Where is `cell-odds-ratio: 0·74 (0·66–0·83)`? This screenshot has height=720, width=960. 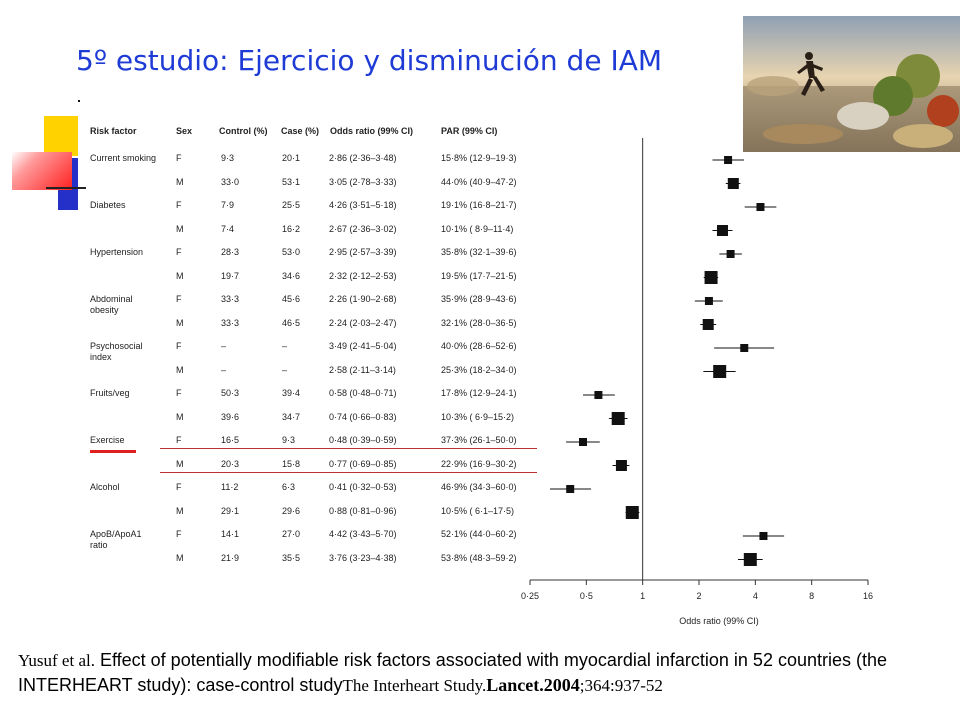
cell-odds-ratio: 0·74 (0·66–0·83) is located at coordinates (363, 416).